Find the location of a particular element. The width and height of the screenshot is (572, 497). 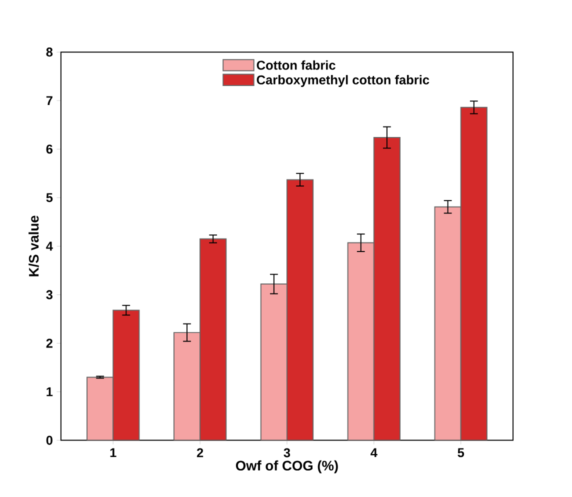

y-tick-label: 2 is located at coordinates (49, 343).